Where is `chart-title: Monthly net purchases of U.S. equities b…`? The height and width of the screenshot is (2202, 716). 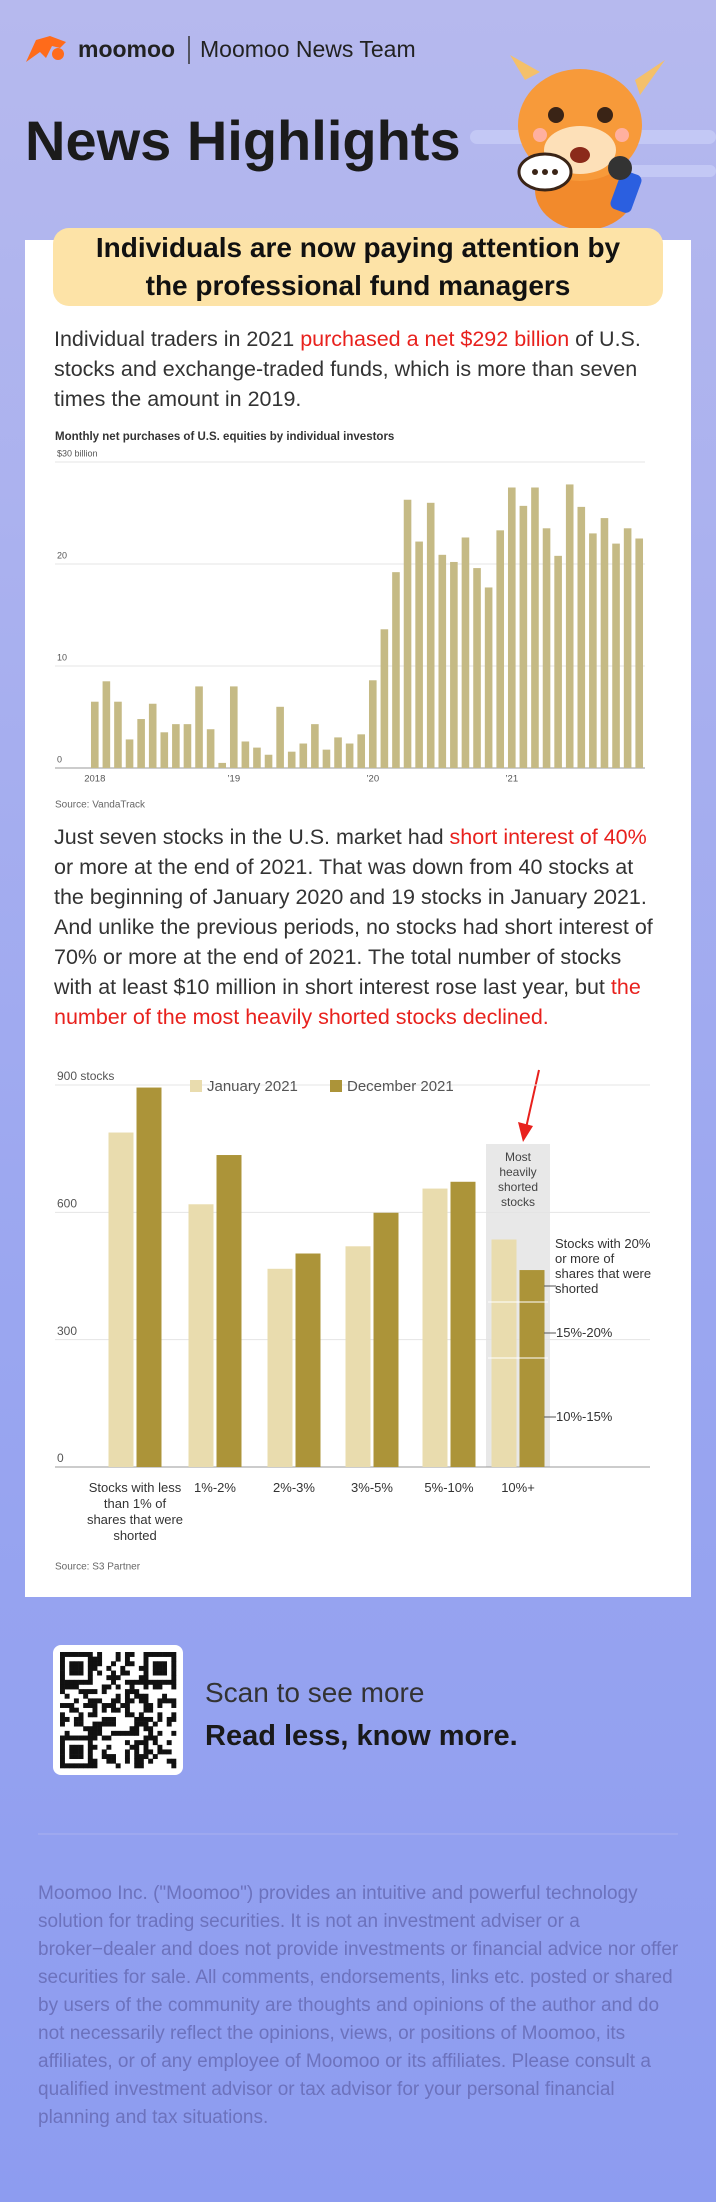
chart-title: Monthly net purchases of U.S. equities b… is located at coordinates (224, 437).